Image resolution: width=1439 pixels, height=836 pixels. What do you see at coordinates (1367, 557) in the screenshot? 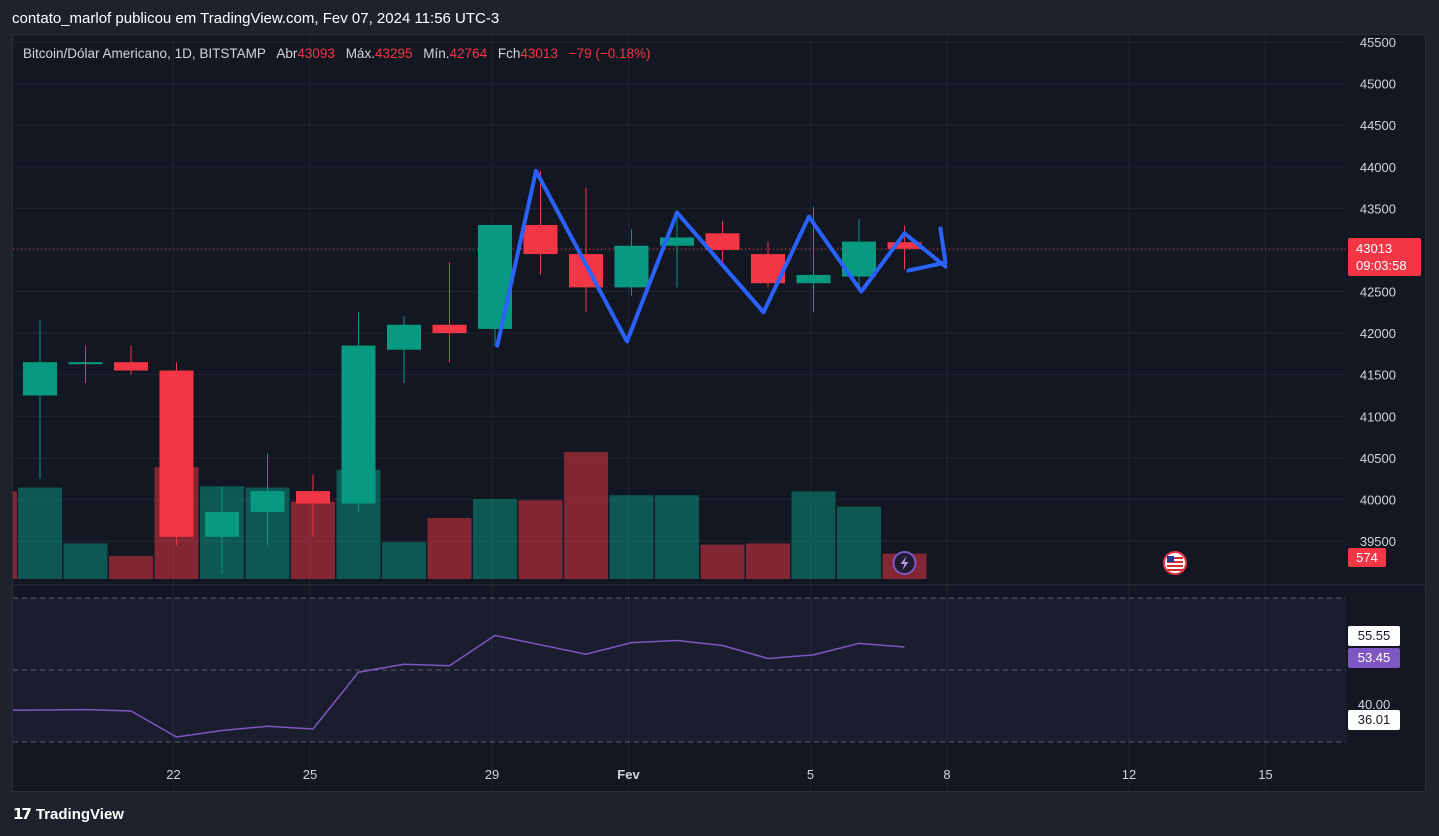
I see `volume-tag: 574` at bounding box center [1367, 557].